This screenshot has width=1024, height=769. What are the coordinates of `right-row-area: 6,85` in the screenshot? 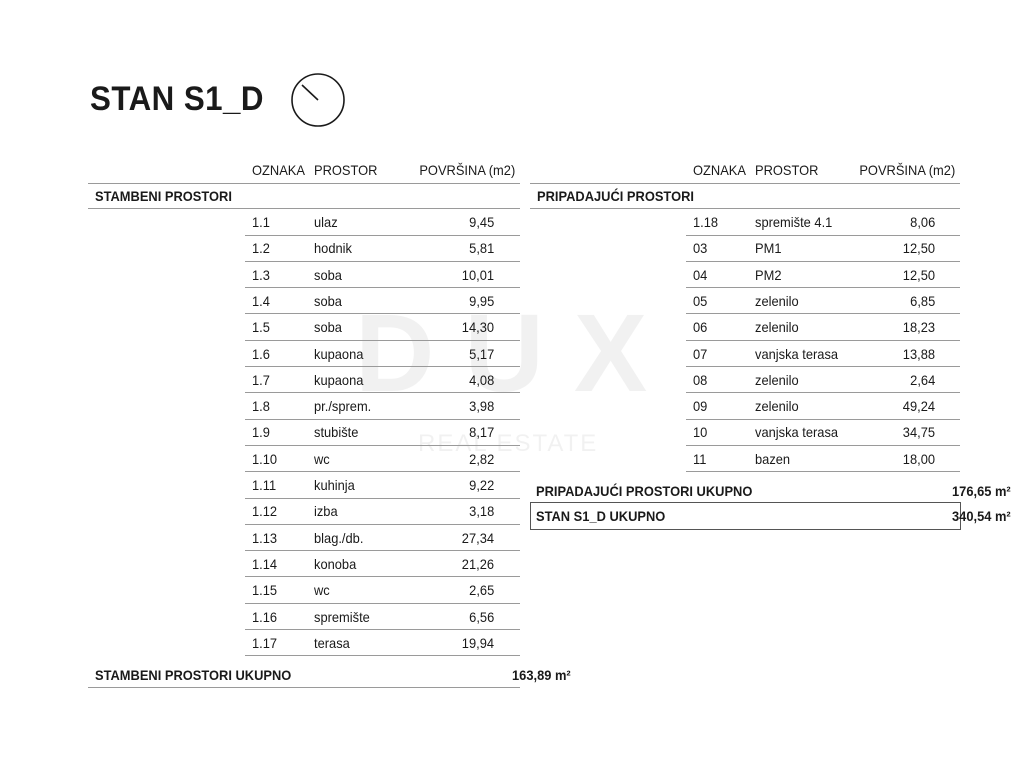 It's located at (922, 300).